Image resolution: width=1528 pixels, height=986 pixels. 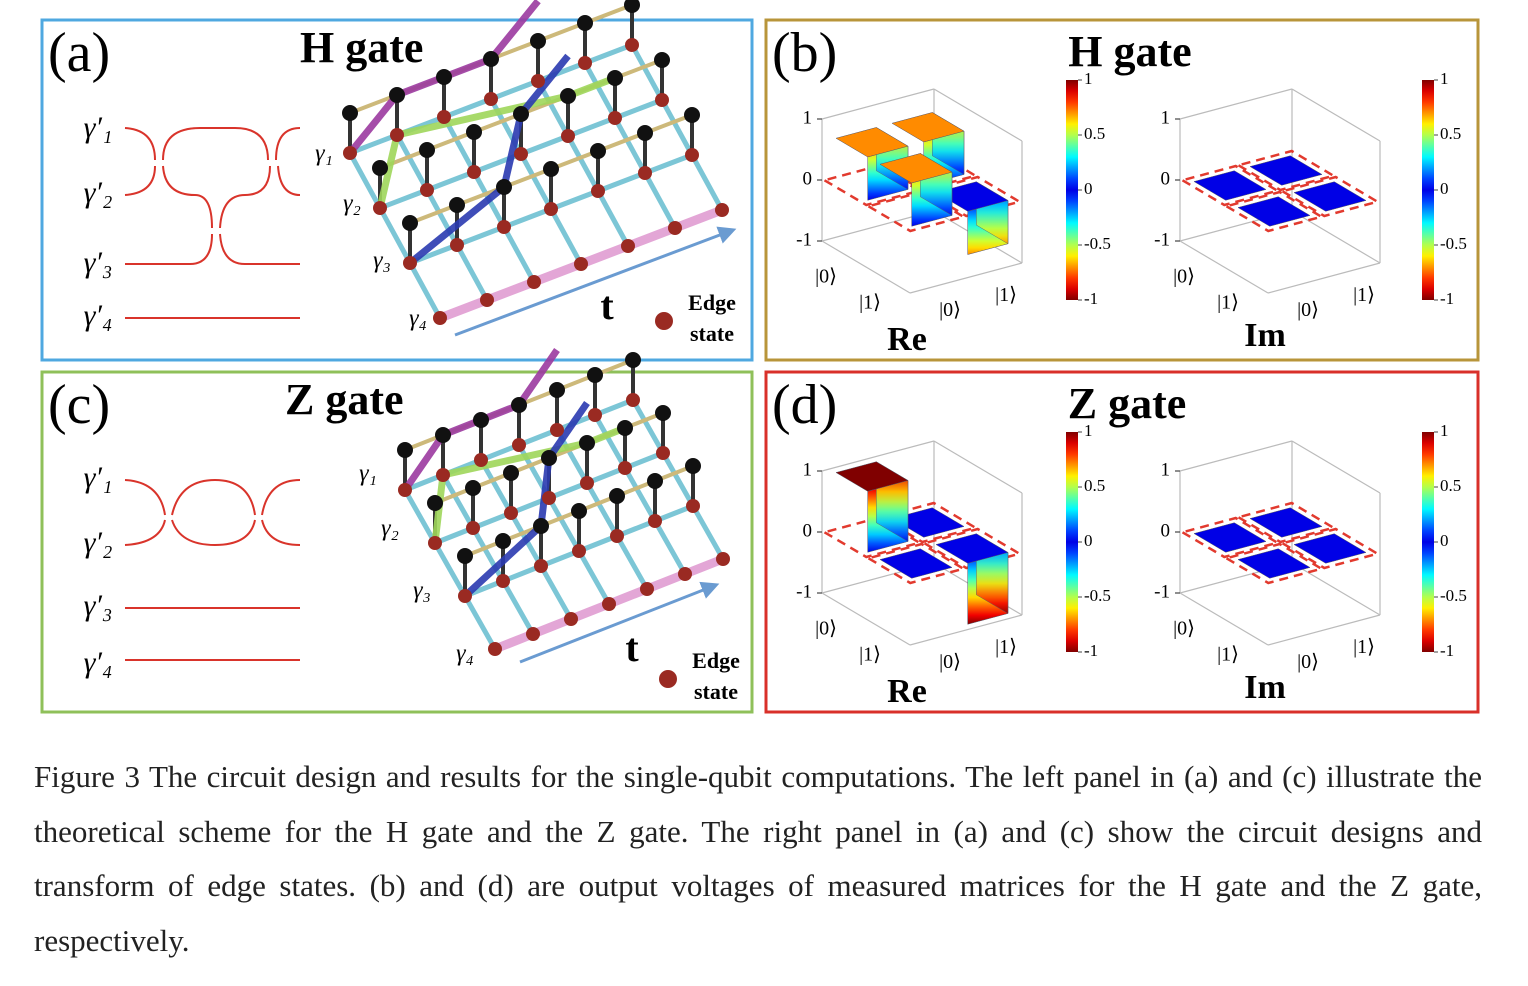 I want to click on colorbar-tick-label: 1, so click(x=1088, y=430).